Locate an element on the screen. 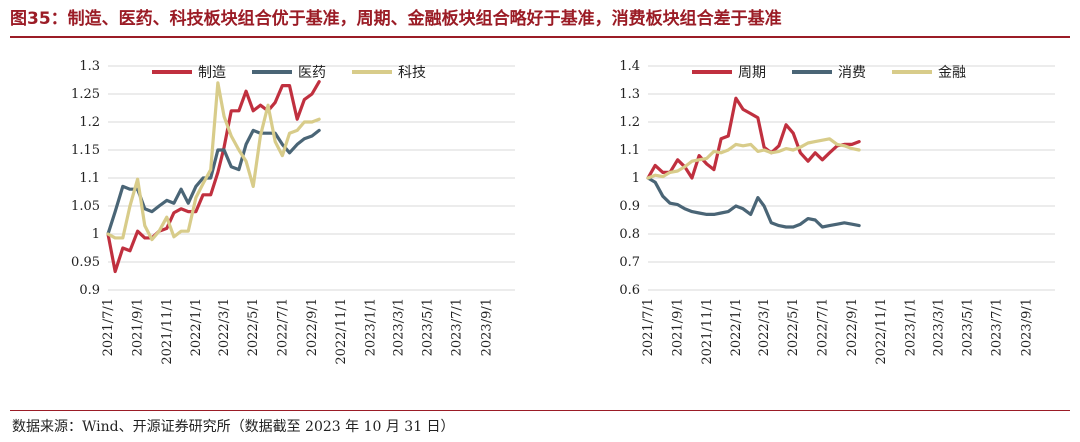  y-axis: 1.4 1.3 1.2 1.1 1 0.9 0.8 0.7 0.6 is located at coordinates (629, 178).